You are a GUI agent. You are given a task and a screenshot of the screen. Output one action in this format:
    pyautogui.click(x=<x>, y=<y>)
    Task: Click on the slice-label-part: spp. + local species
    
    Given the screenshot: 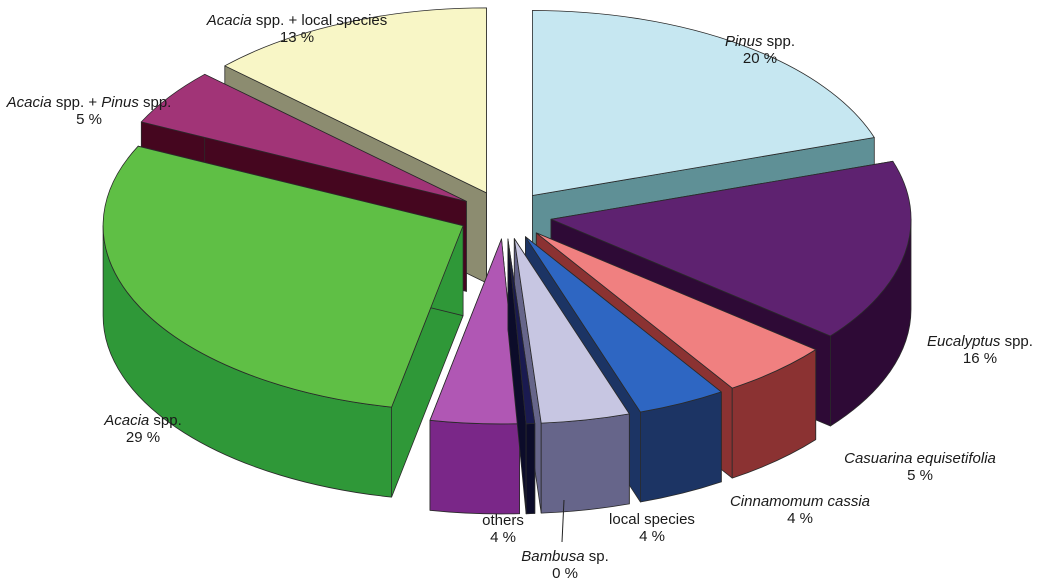 What is the action you would take?
    pyautogui.click(x=320, y=20)
    